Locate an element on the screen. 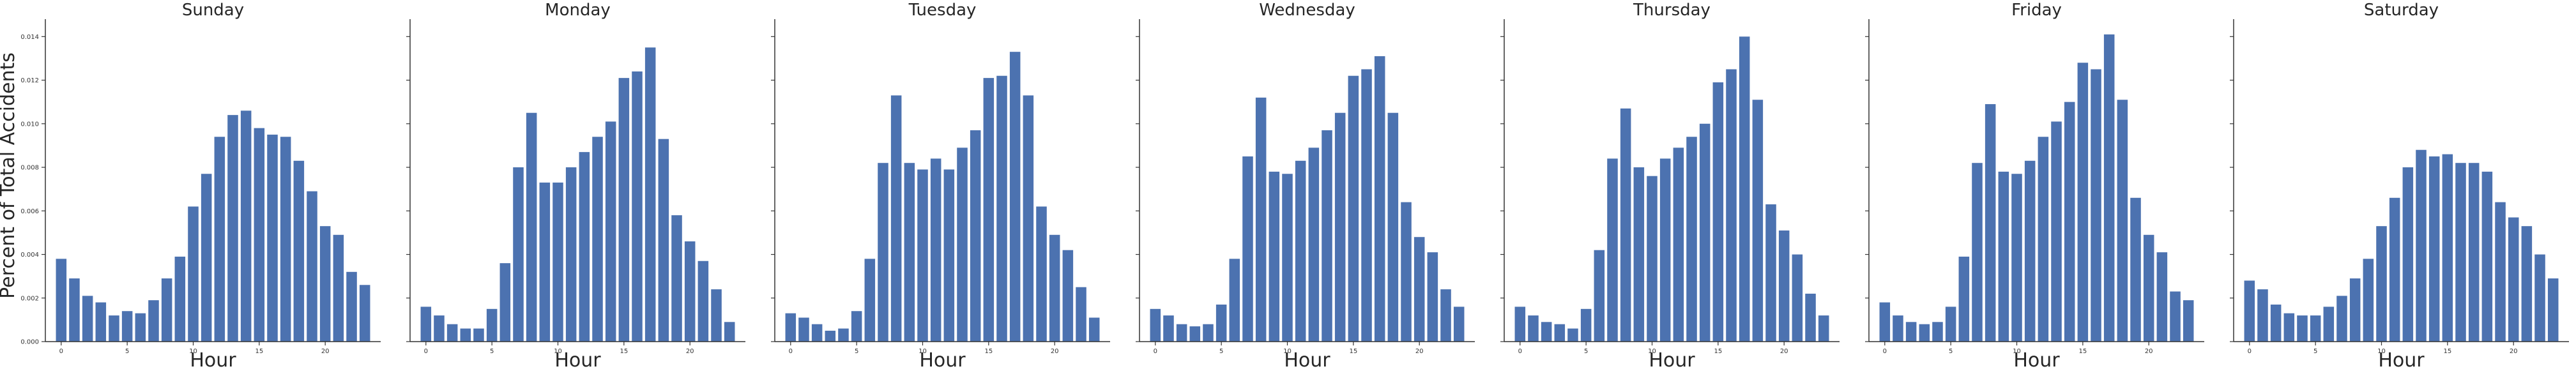 The width and height of the screenshot is (2576, 378). y-axis-label: Percent of Total Accidents is located at coordinates (9, 175).